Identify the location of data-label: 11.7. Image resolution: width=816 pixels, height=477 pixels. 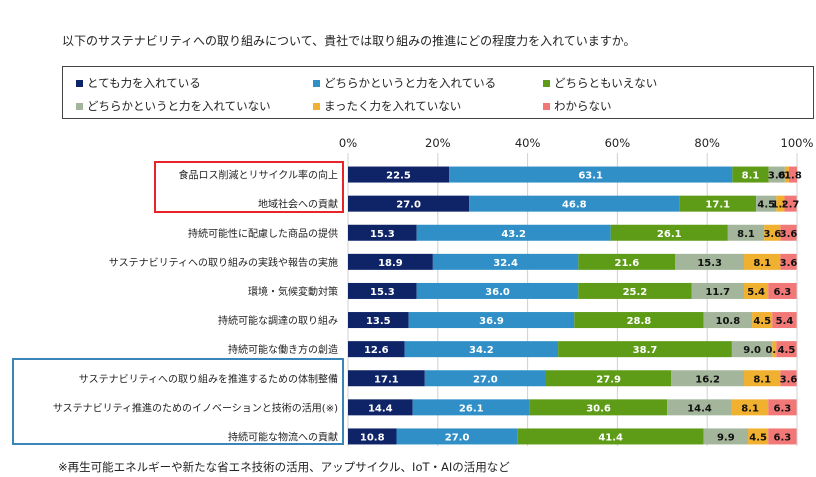
(717, 292).